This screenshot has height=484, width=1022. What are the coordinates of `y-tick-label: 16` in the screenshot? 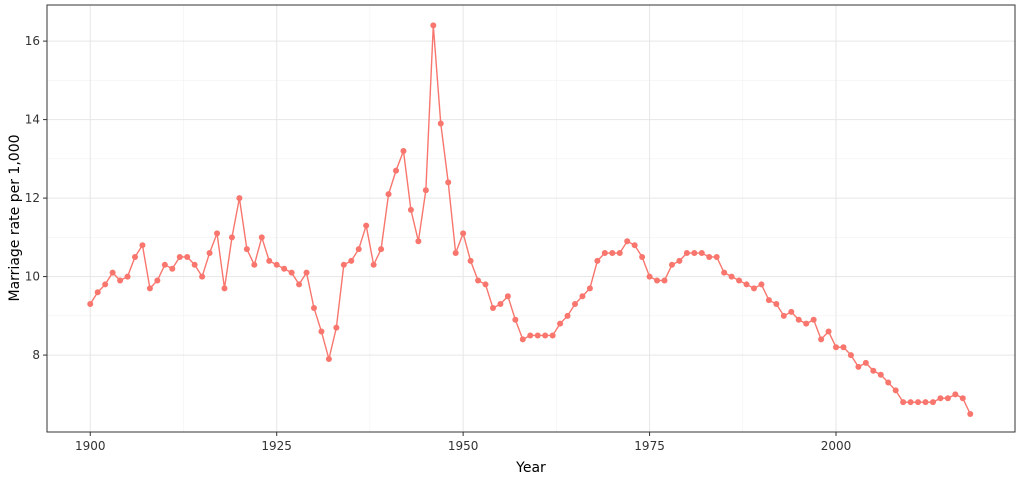 It's located at (32, 41).